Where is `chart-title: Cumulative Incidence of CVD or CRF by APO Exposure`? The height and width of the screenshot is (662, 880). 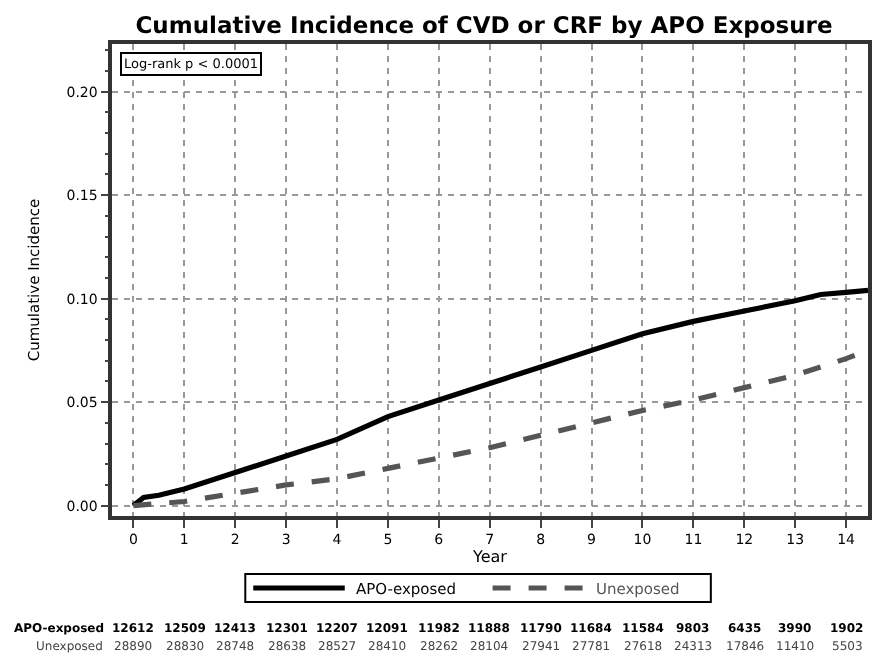
chart-title: Cumulative Incidence of CVD or CRF by APO Exposure is located at coordinates (484, 24).